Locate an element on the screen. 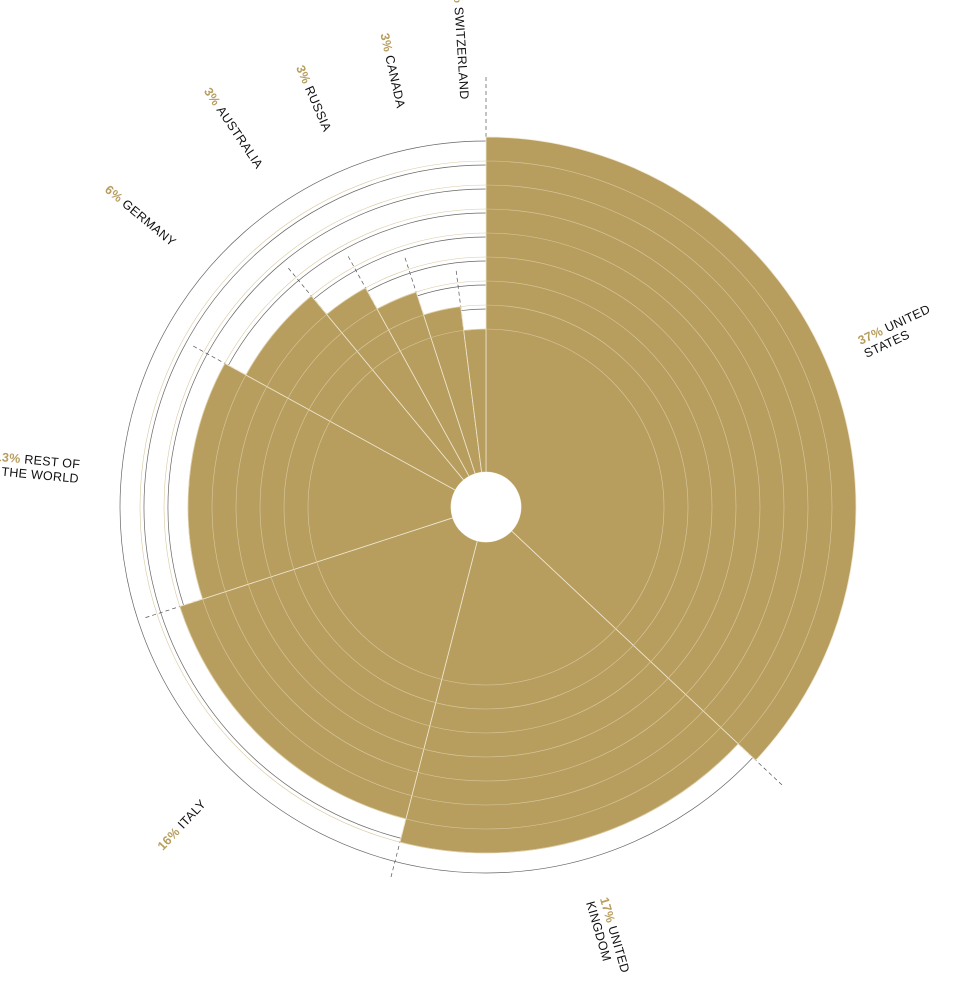  label-russia: 3% RUSSIA is located at coordinates (313, 98).